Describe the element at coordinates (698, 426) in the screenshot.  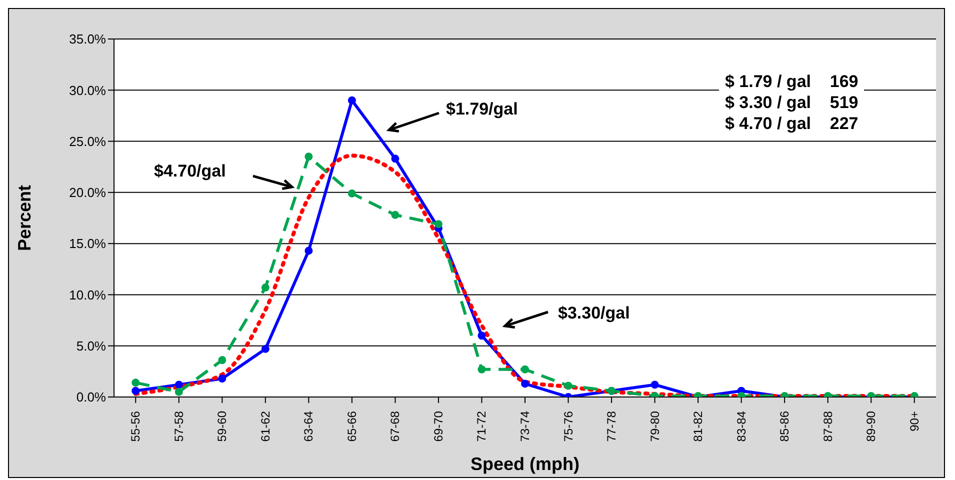
I see `x-tick-label: 81-82` at that location.